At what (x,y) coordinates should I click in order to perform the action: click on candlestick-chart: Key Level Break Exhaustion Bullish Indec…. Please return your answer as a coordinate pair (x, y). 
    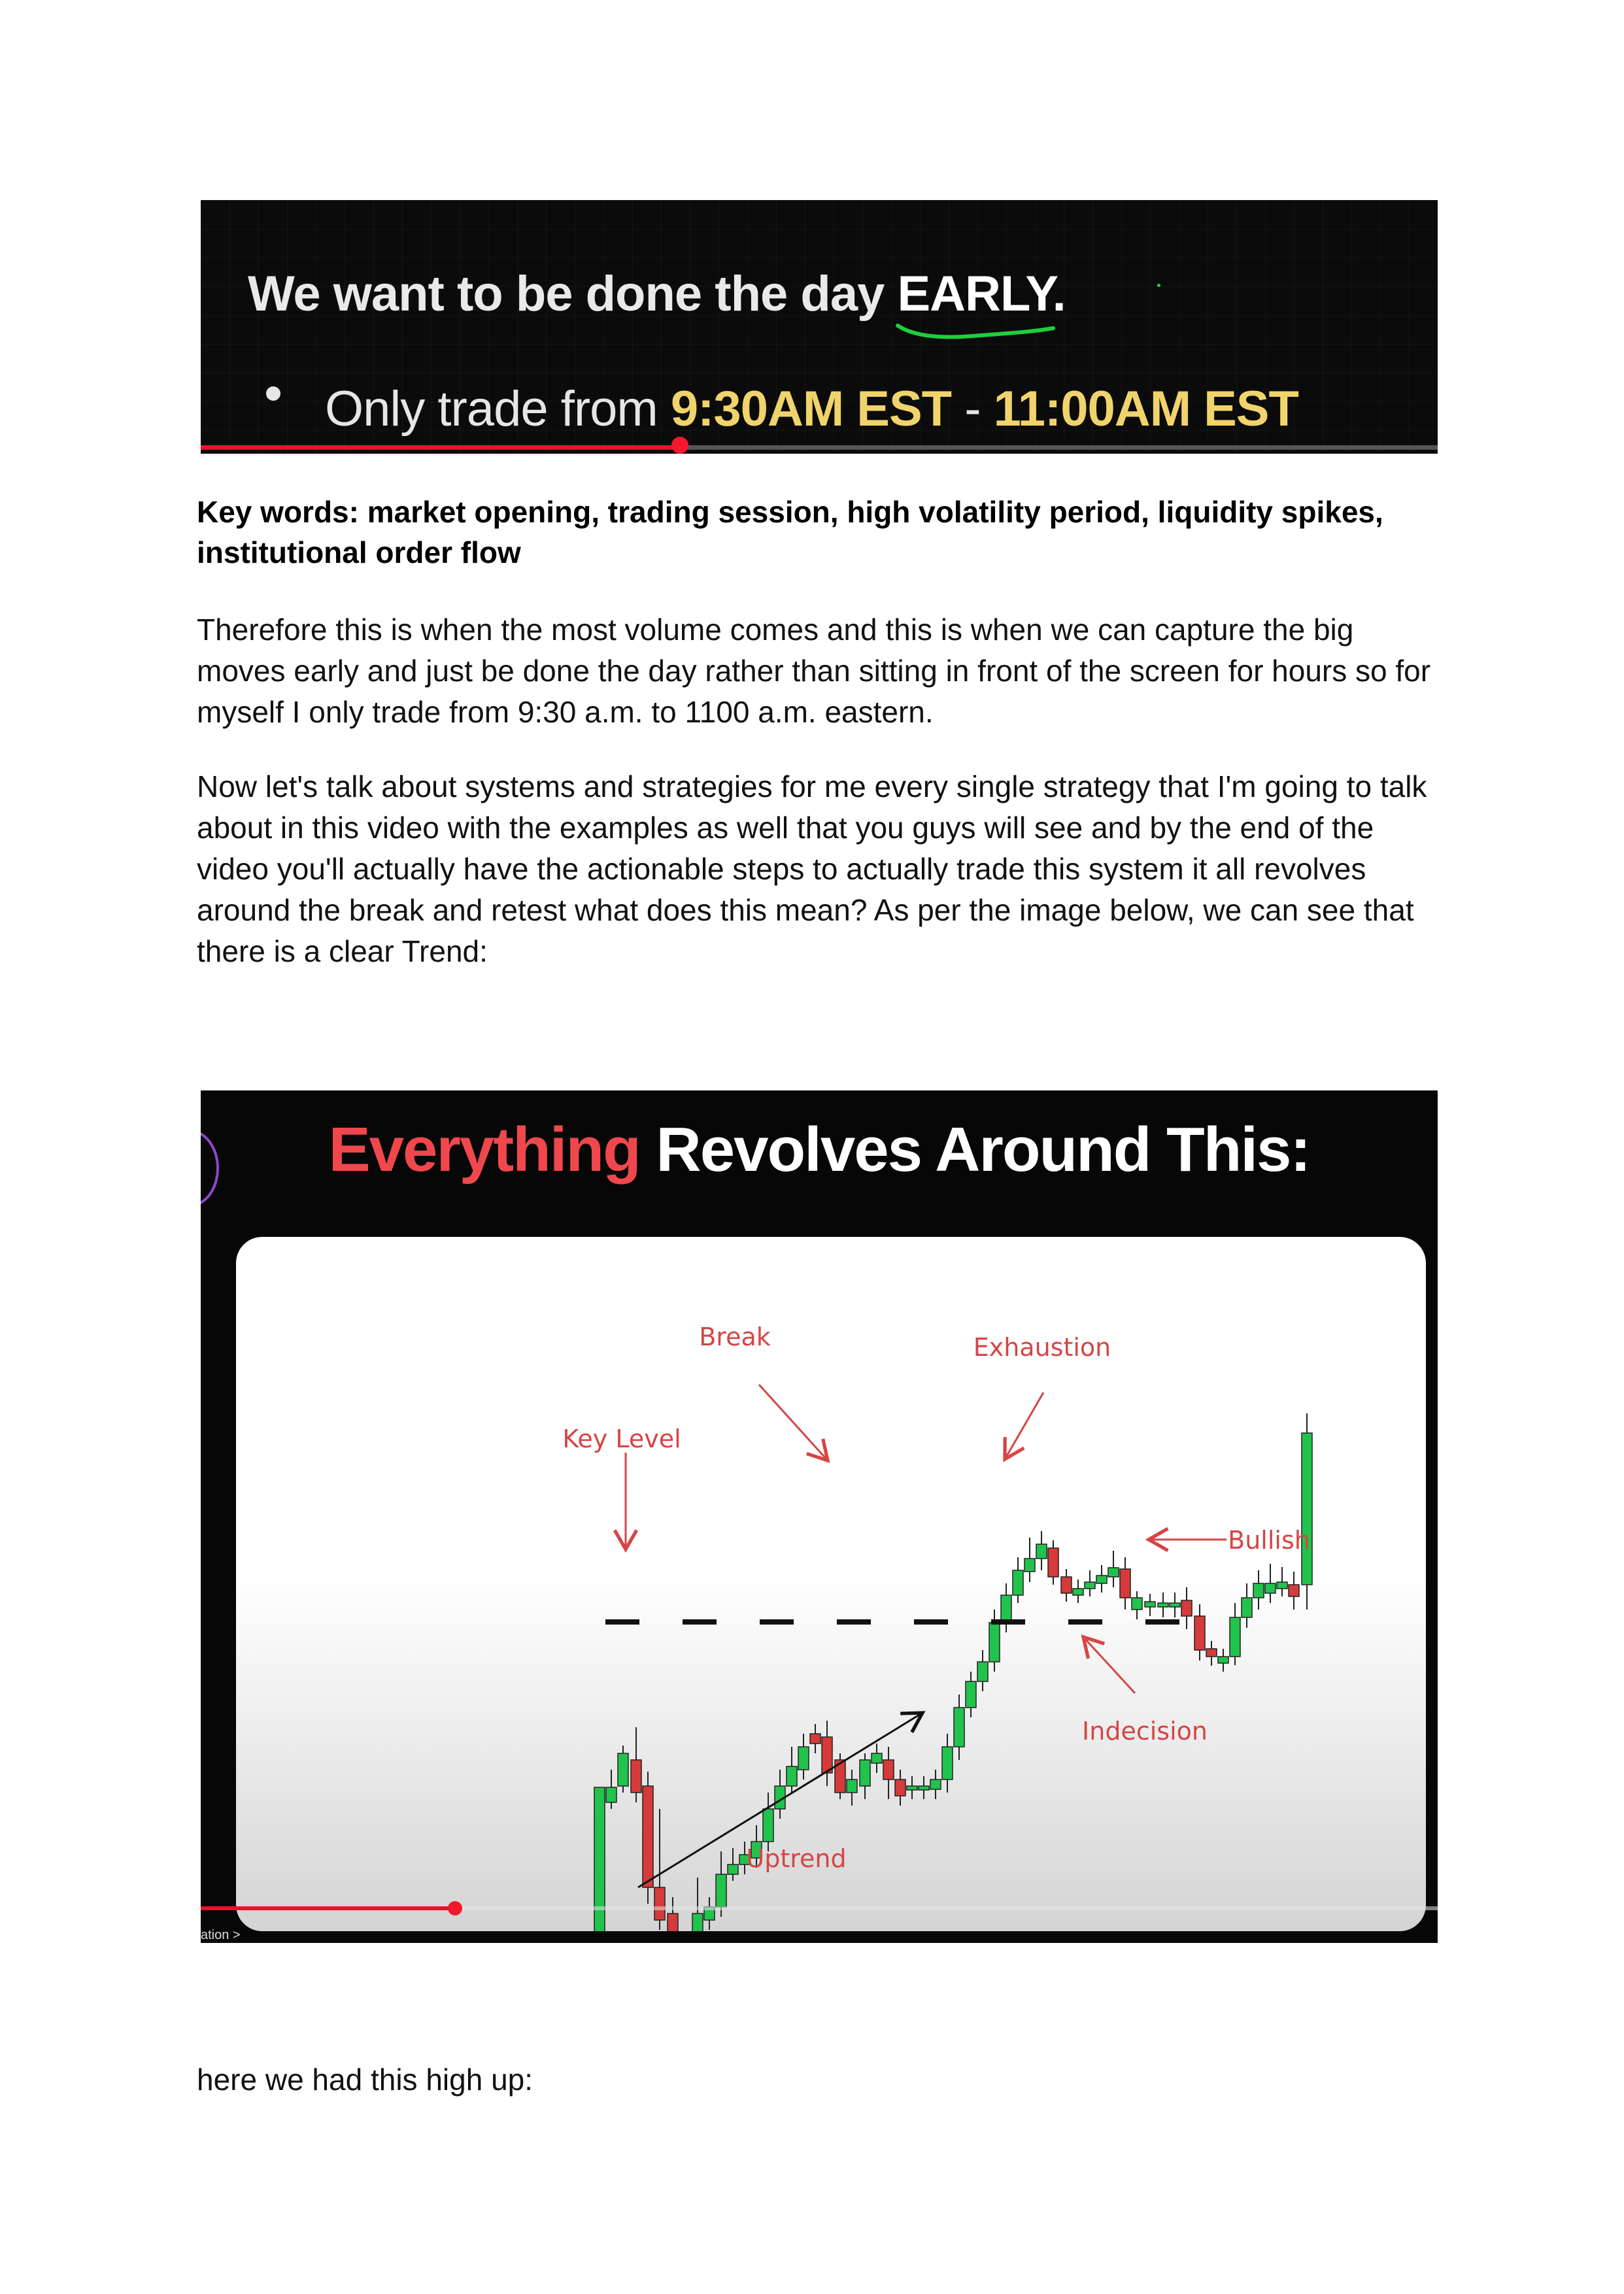
    Looking at the image, I should click on (937, 1627).